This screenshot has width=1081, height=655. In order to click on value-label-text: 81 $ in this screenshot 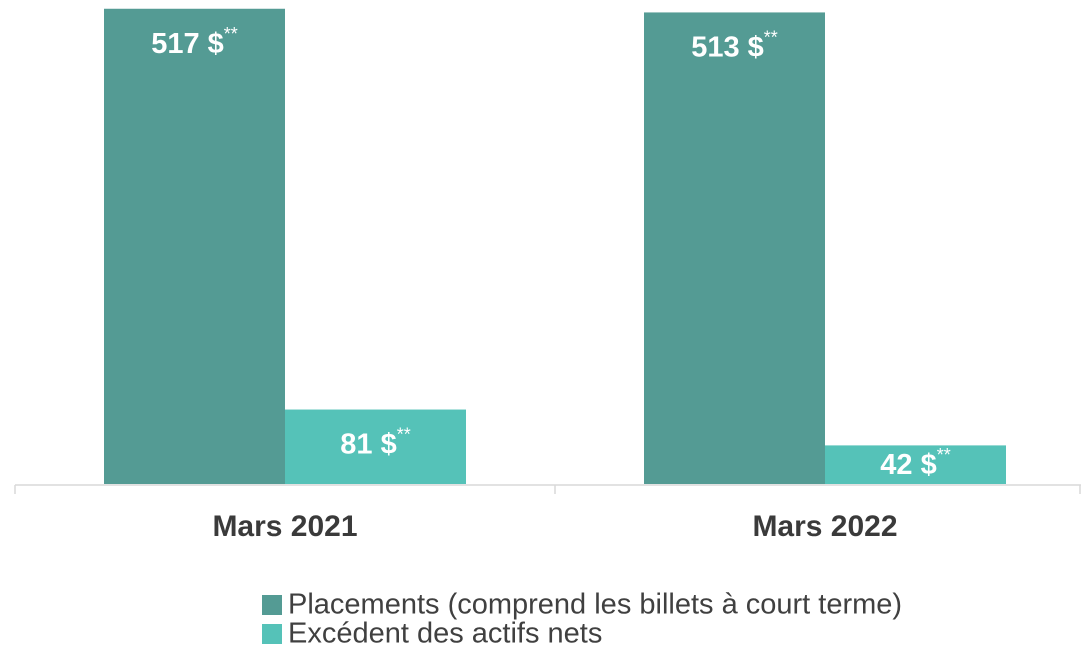, I will do `click(368, 444)`.